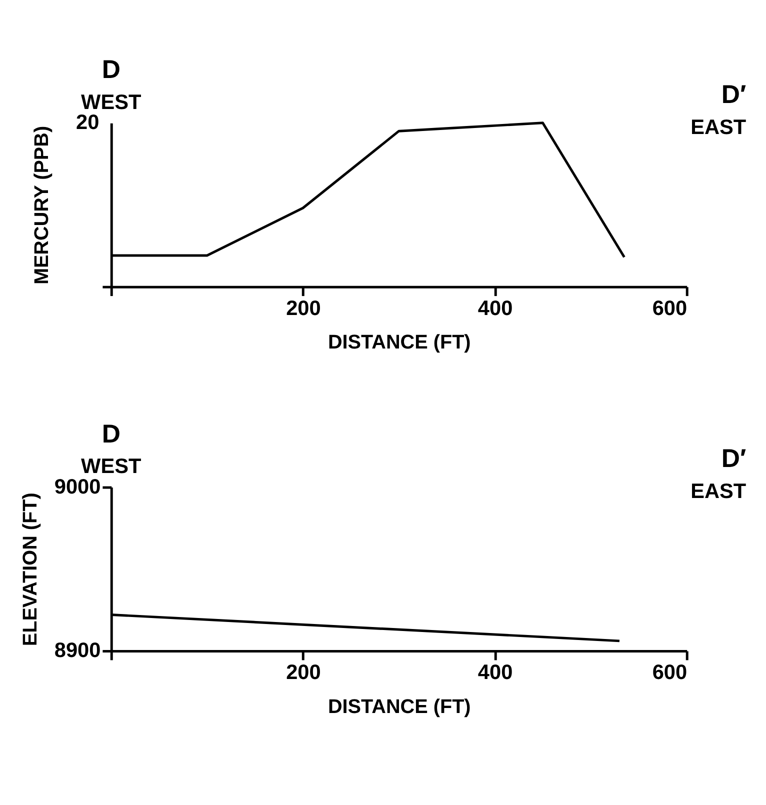  What do you see at coordinates (41, 205) in the screenshot?
I see `y-axis-title: MERCURY (PPB)` at bounding box center [41, 205].